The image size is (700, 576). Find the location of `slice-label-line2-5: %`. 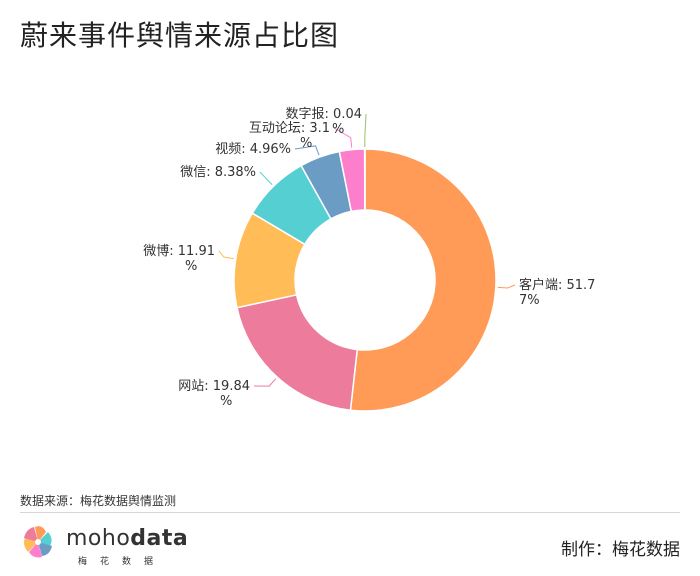

slice-label-line2-5: % is located at coordinates (306, 143).